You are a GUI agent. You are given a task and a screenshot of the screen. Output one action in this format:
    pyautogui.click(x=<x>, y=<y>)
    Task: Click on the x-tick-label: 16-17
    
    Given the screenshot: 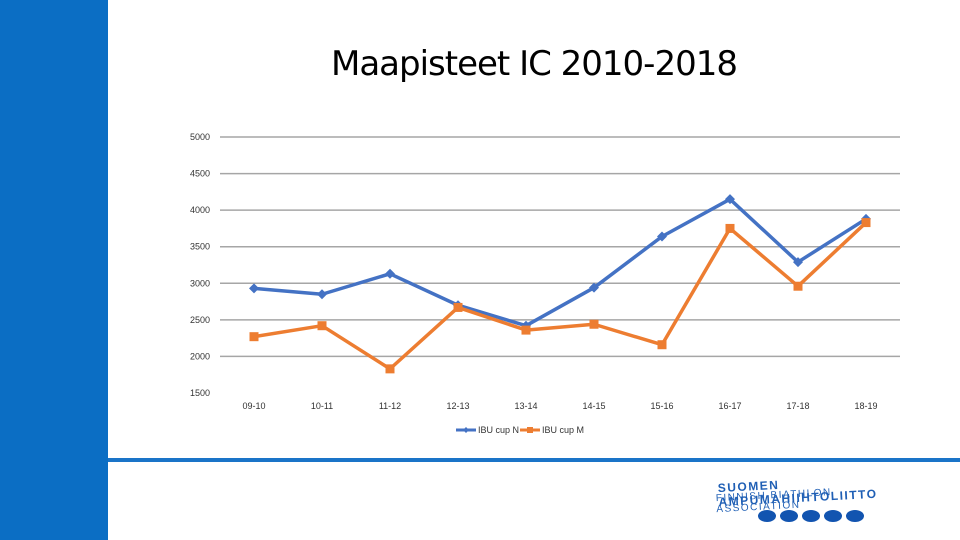 What is the action you would take?
    pyautogui.click(x=729, y=406)
    